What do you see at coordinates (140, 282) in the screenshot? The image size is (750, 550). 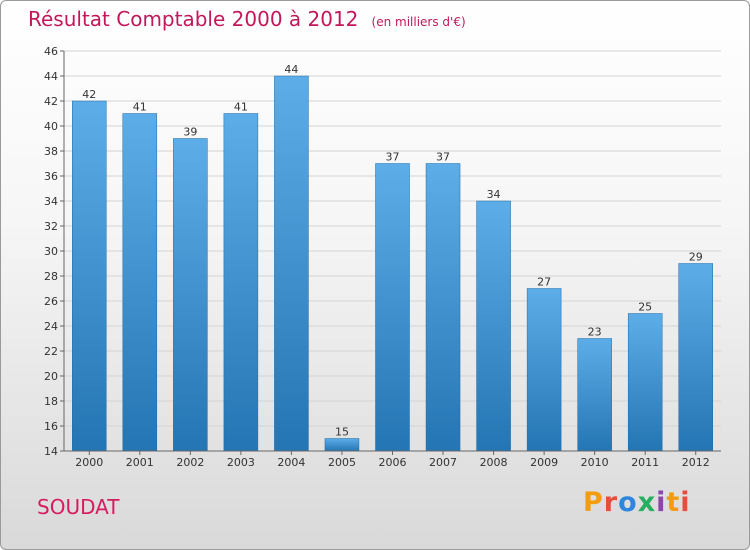 I see `bar-2001` at bounding box center [140, 282].